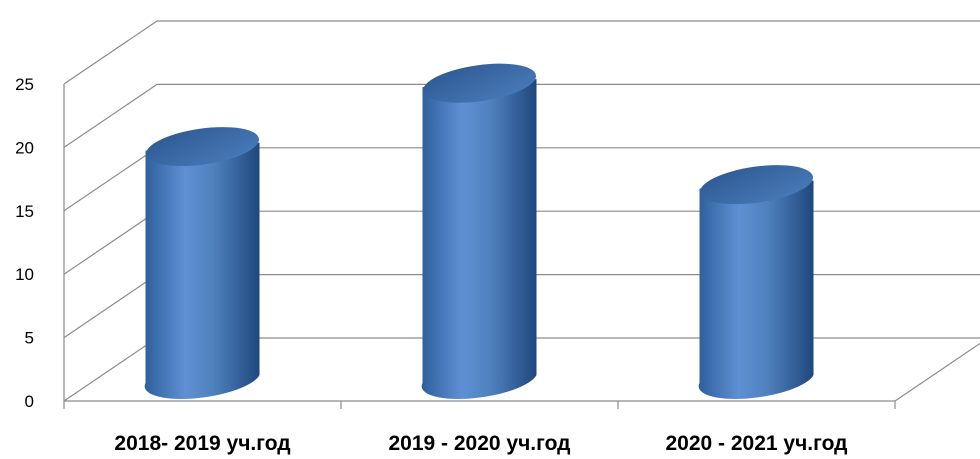 This screenshot has width=980, height=459. I want to click on y-tick-label: 20, so click(24, 147).